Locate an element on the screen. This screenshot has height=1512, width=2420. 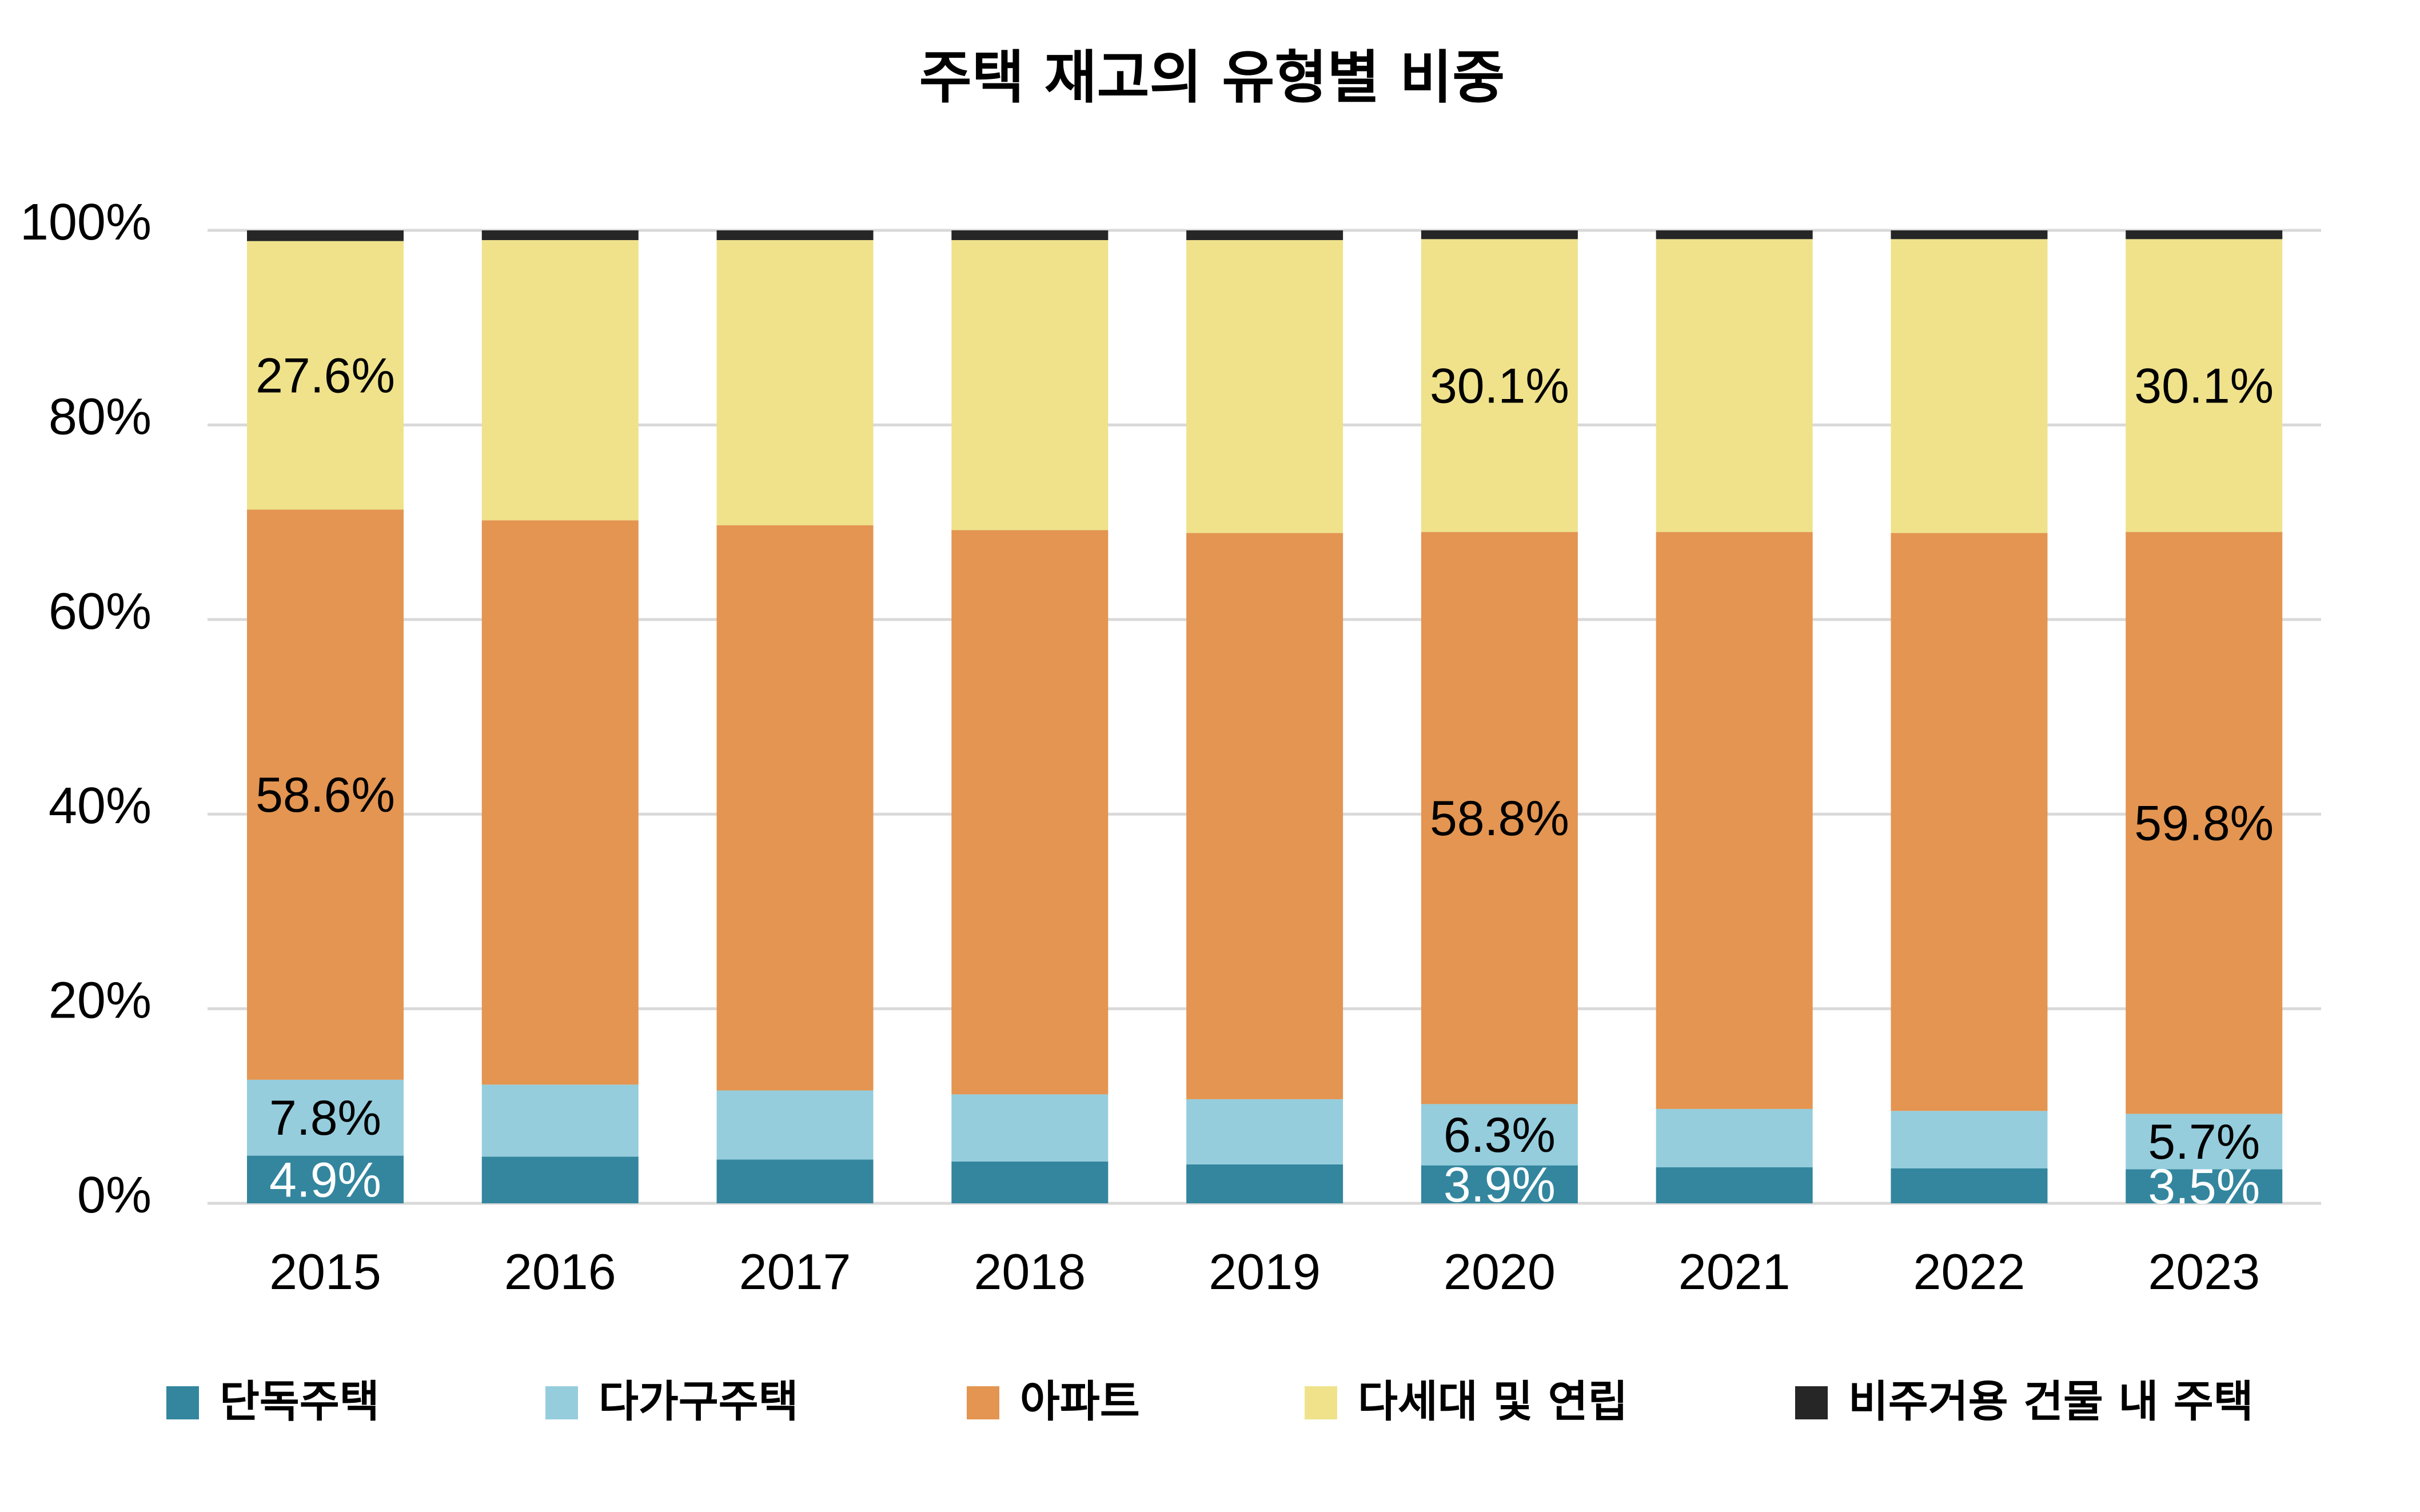
data-label: 7.8% is located at coordinates (325, 1119).